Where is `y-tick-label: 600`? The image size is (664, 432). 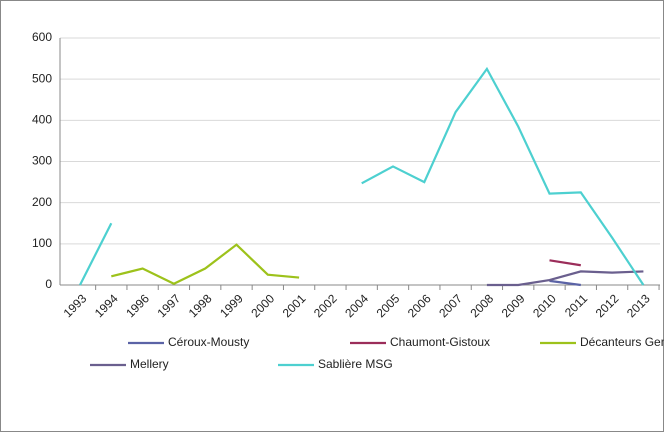
y-tick-label: 600 is located at coordinates (42, 37).